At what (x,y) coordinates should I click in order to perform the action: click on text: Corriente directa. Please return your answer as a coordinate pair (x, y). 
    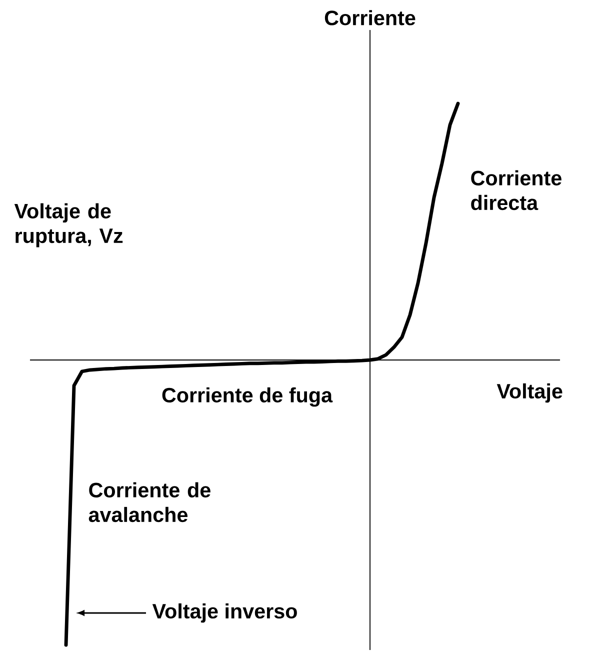
    Looking at the image, I should click on (516, 190).